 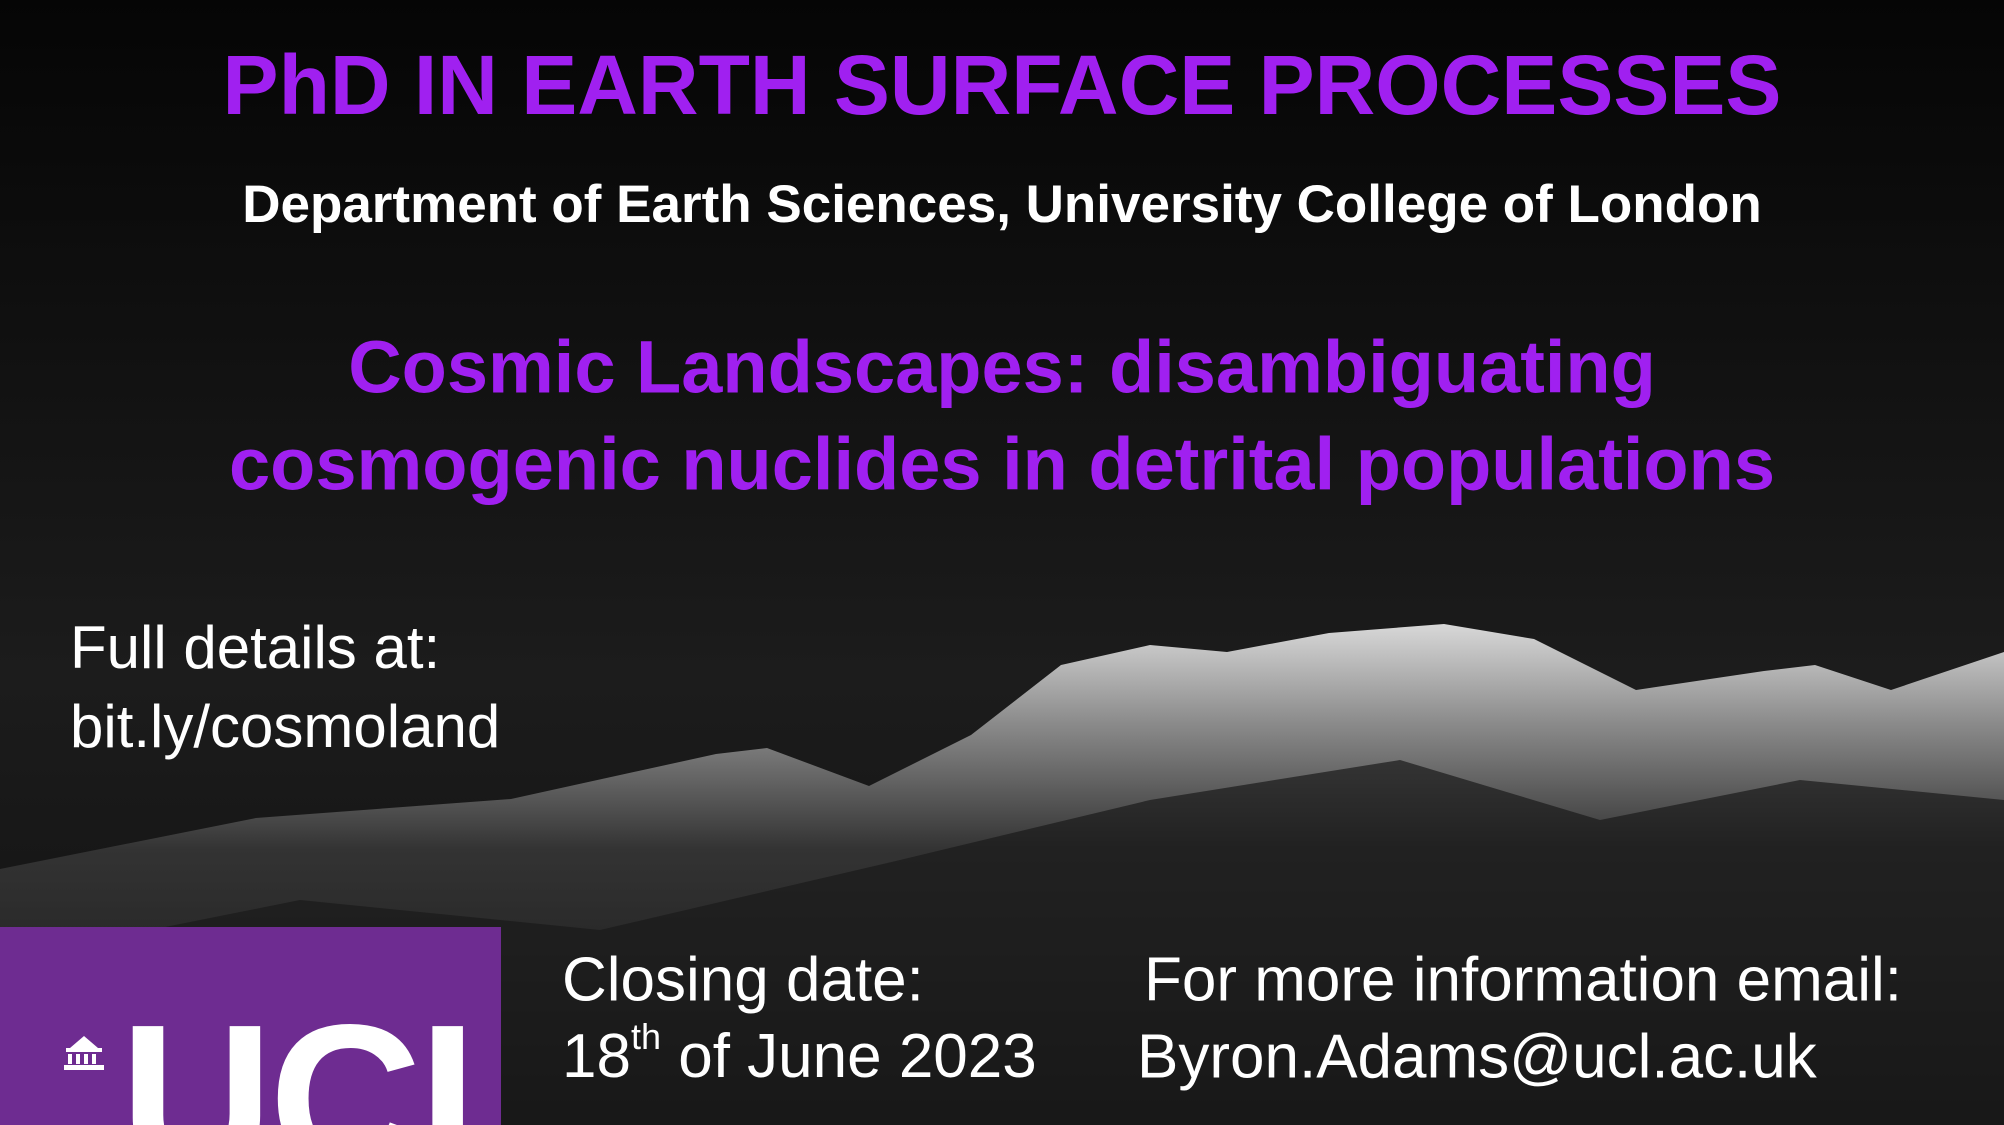 I want to click on logo-box, so click(x=250, y=1026).